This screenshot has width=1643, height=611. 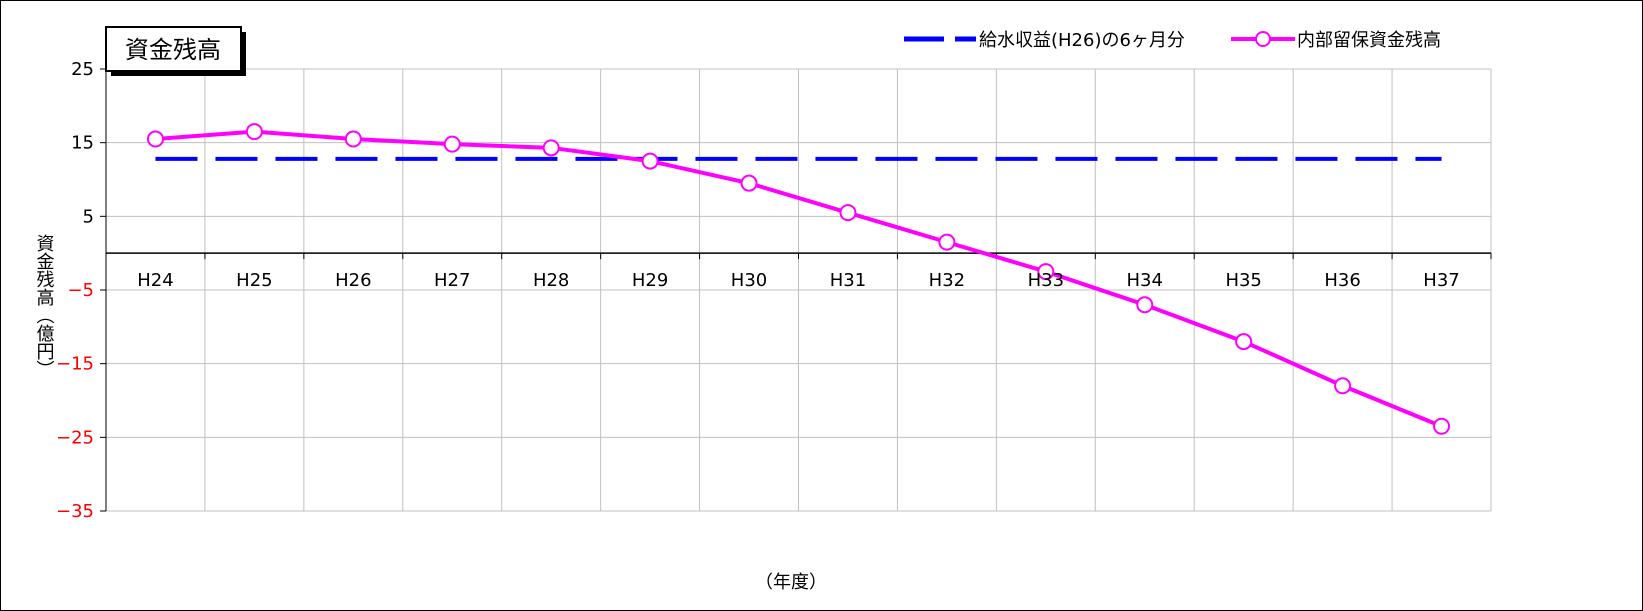 I want to click on y-tick-label: −15, so click(x=75, y=364).